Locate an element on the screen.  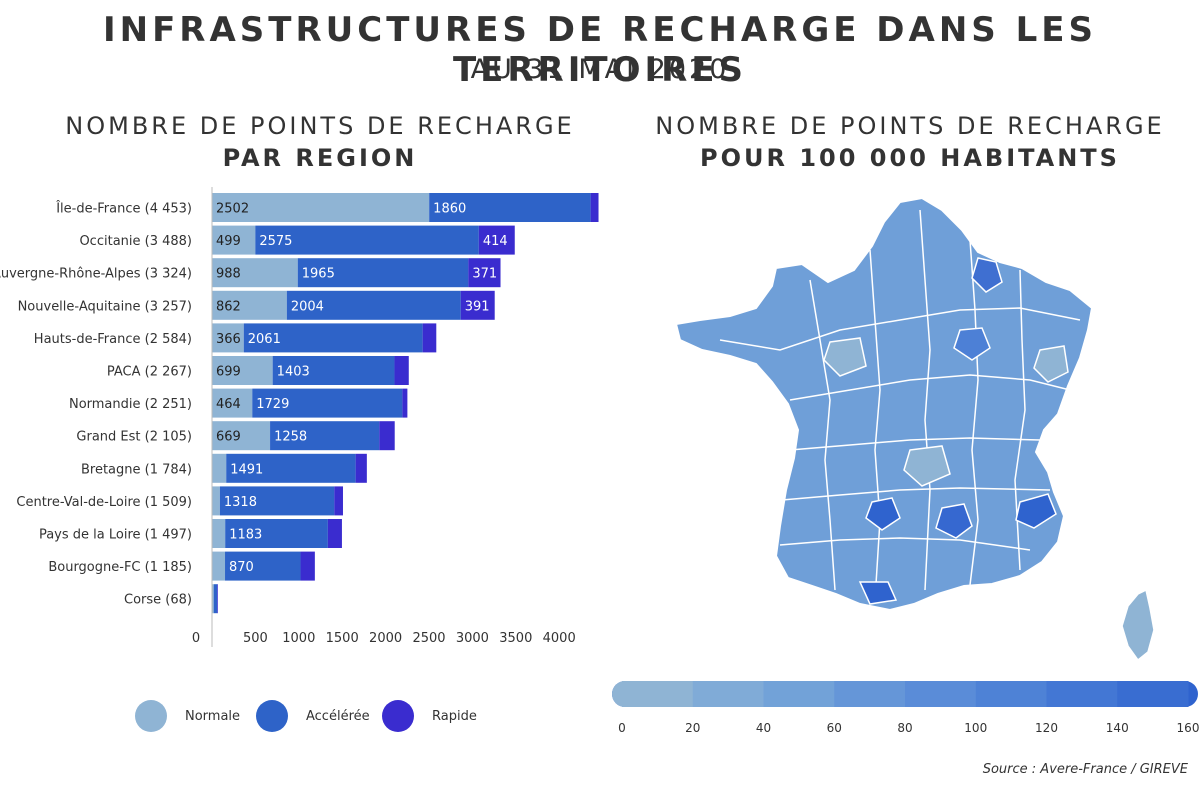
scale-tick-label: 100 is located at coordinates (975, 728).